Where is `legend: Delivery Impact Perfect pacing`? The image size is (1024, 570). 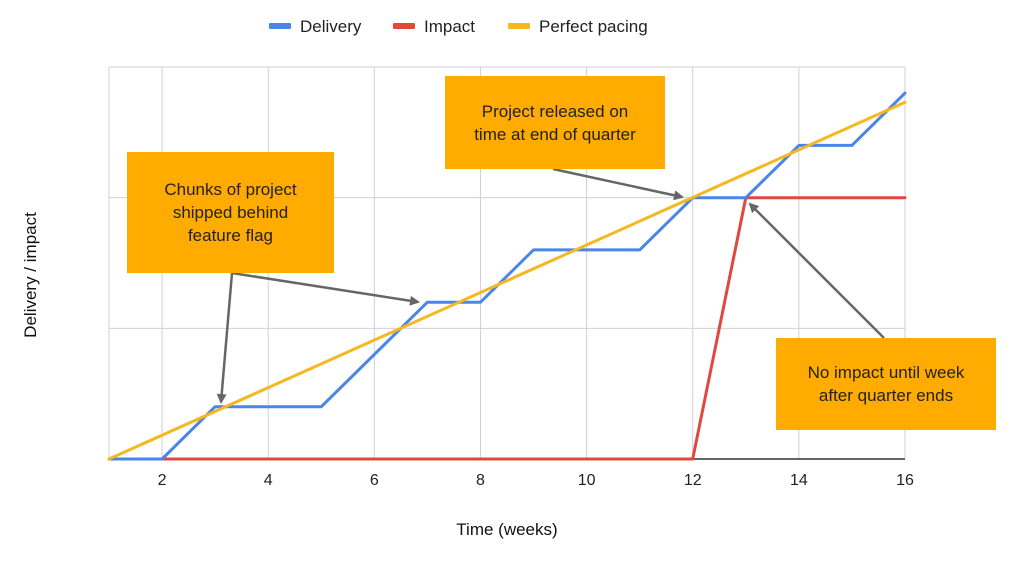 legend: Delivery Impact Perfect pacing is located at coordinates (458, 26).